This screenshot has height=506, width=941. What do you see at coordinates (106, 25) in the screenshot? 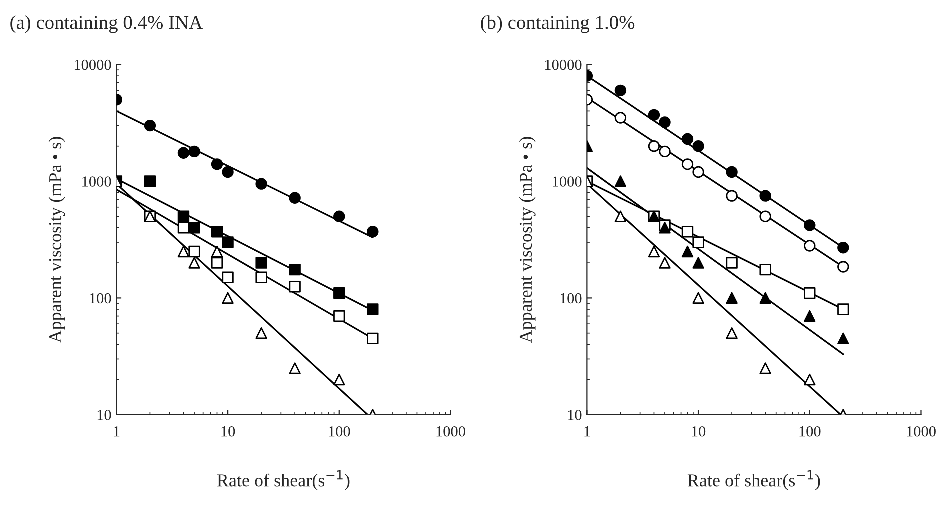
I see `chart-title: (a) containing 0.4% INA` at bounding box center [106, 25].